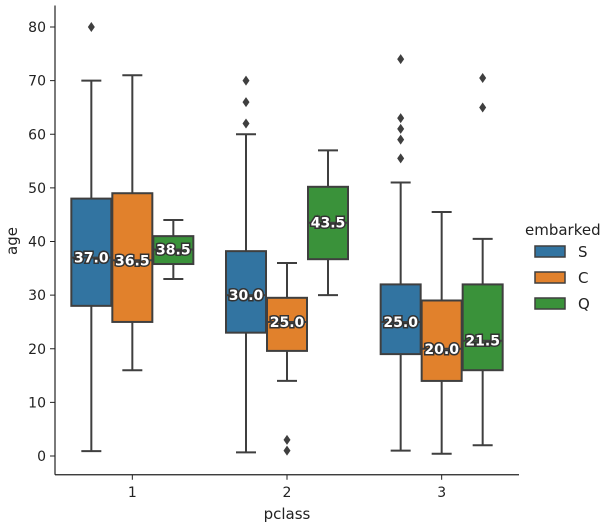 This screenshot has height=530, width=611. I want to click on box-Q-pclass-2: 43.5, so click(328, 223).